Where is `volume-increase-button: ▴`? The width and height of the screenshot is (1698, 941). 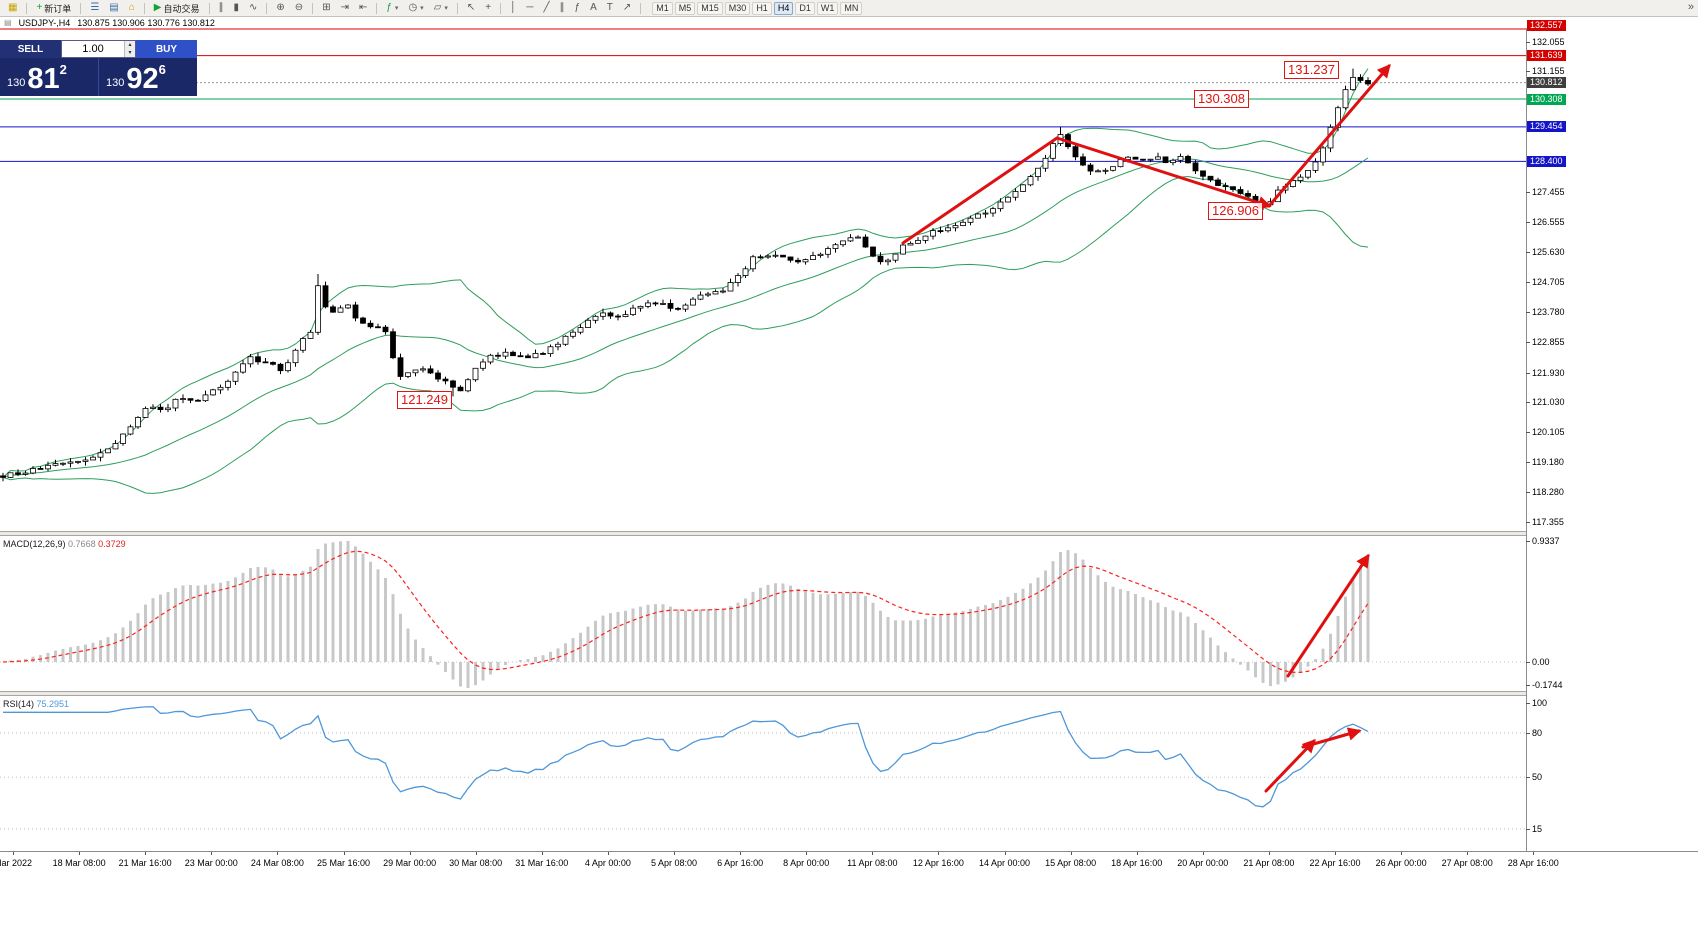
volume-increase-button: ▴ is located at coordinates (130, 45).